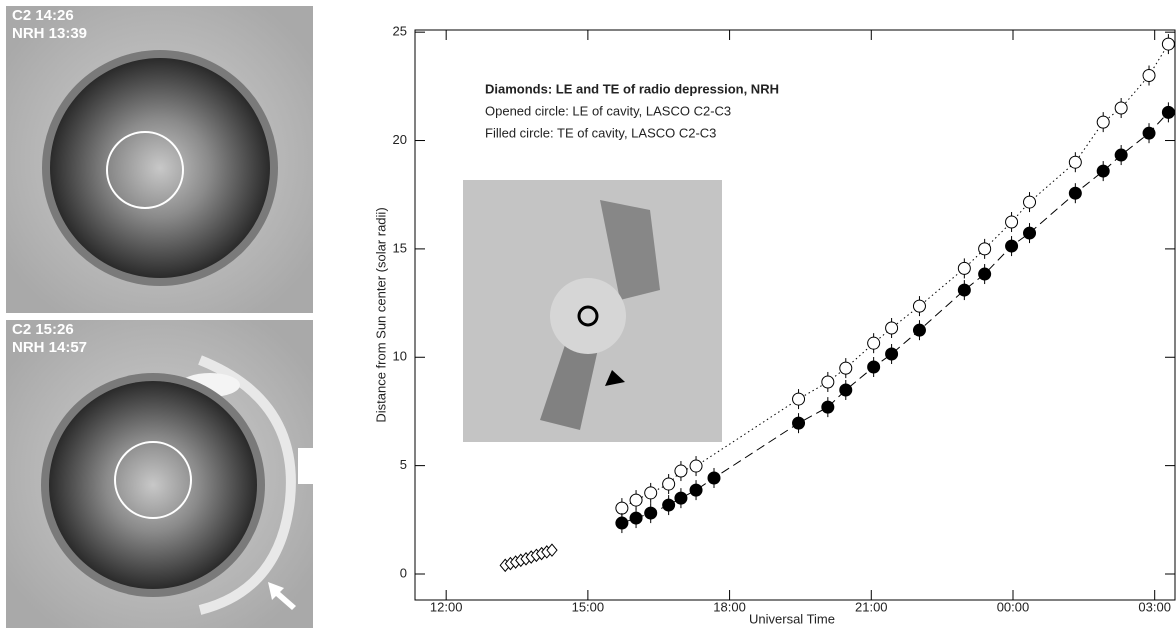 This screenshot has width=1176, height=633. What do you see at coordinates (43, 15) in the screenshot?
I see `panel-label: C2 14:26` at bounding box center [43, 15].